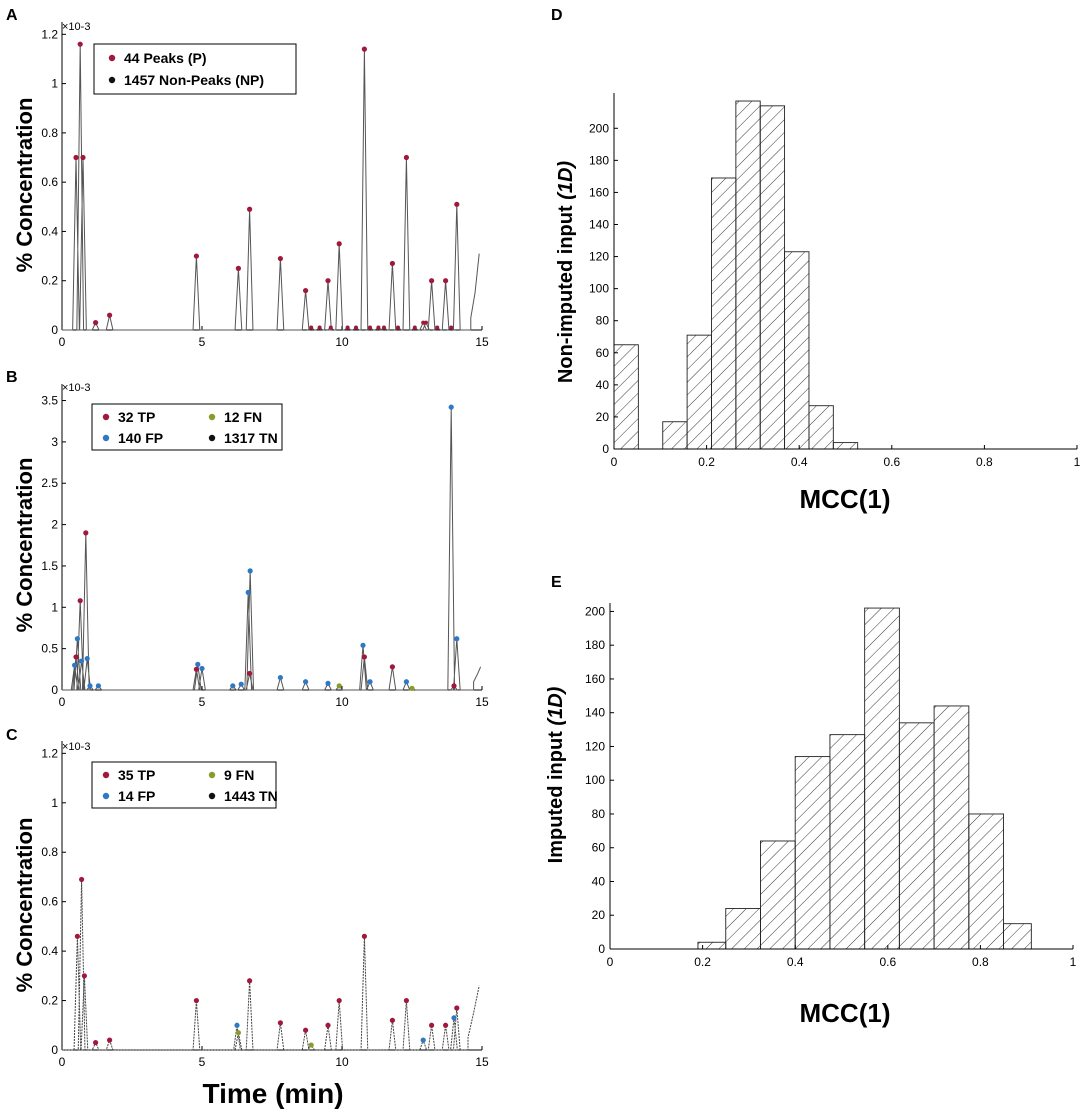 Image resolution: width=1084 pixels, height=1115 pixels. Describe the element at coordinates (12, 15) in the screenshot. I see `panel-a-letter: A` at that location.